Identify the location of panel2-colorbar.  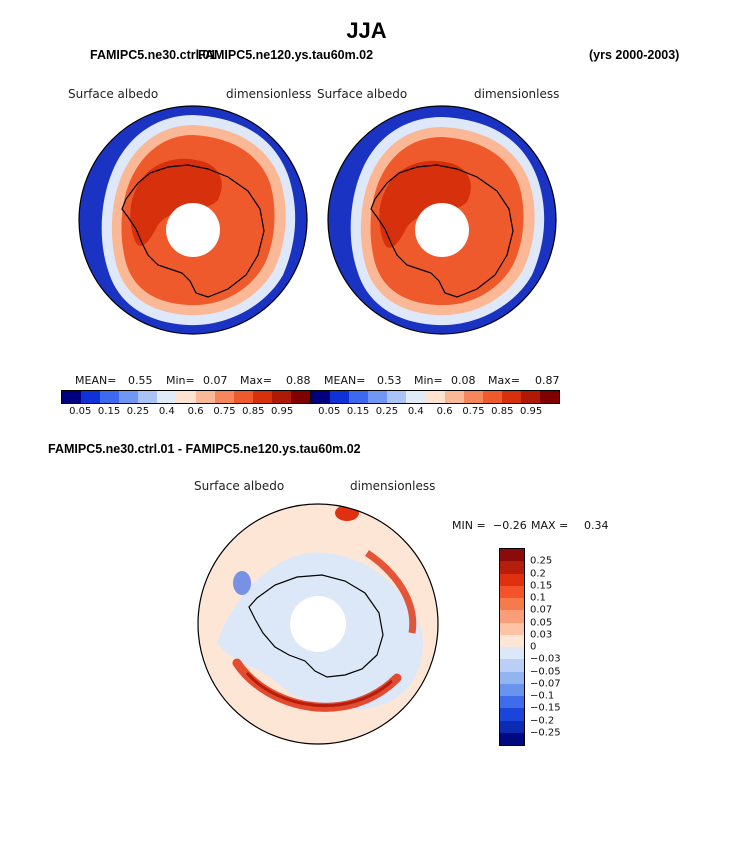
(435, 397).